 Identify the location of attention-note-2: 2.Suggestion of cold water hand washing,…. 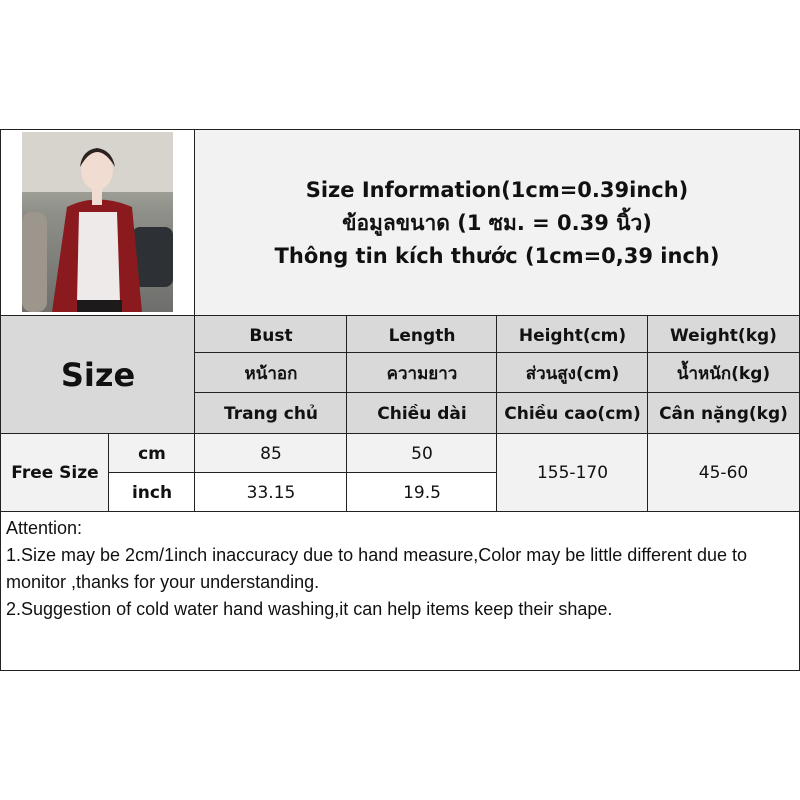
(309, 609).